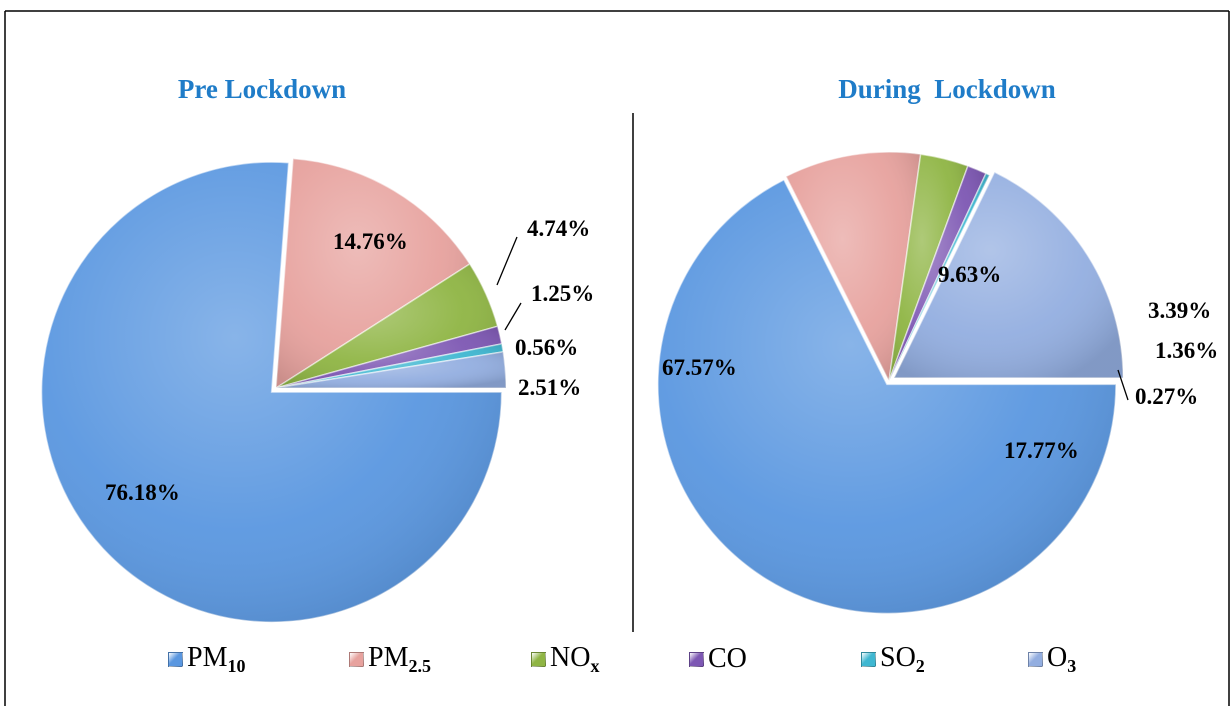 Image resolution: width=1231 pixels, height=706 pixels. I want to click on legend-label-pm25: PM2.5, so click(399, 659).